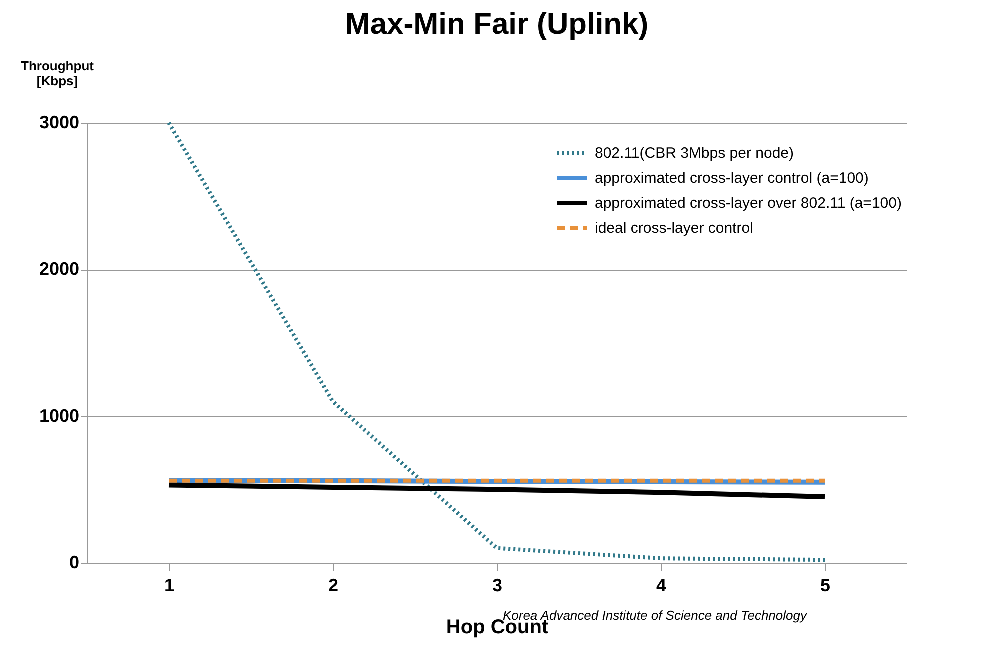 This screenshot has height=654, width=983. What do you see at coordinates (674, 228) in the screenshot?
I see `legend-label: ideal cross-layer control` at bounding box center [674, 228].